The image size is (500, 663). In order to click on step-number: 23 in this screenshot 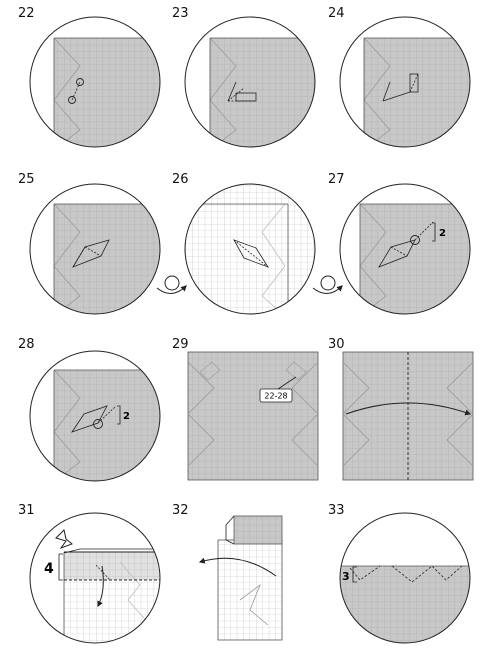, I will do `click(180, 13)`.